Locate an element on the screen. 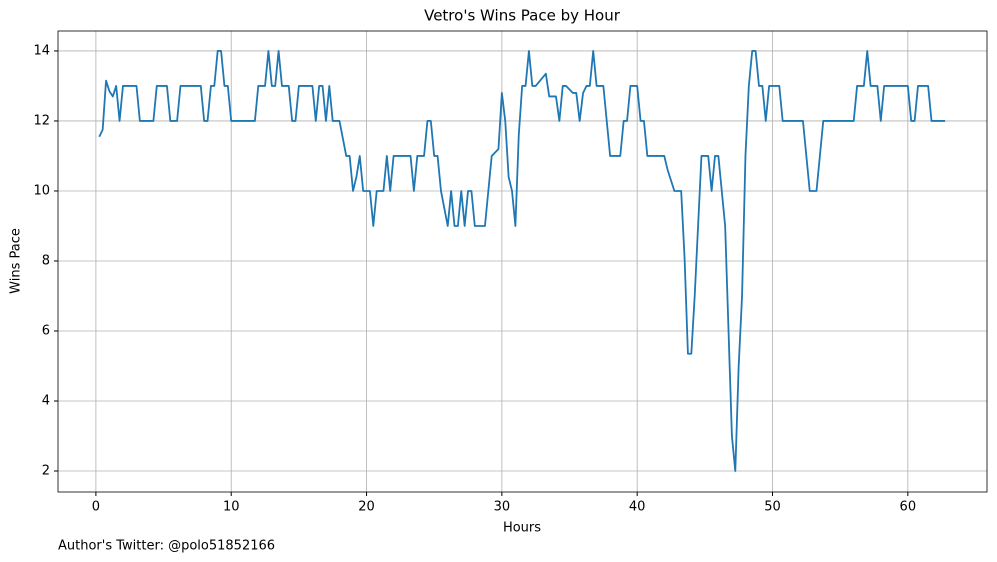 This screenshot has height=562, width=997. x-tick-label: 0 is located at coordinates (96, 507).